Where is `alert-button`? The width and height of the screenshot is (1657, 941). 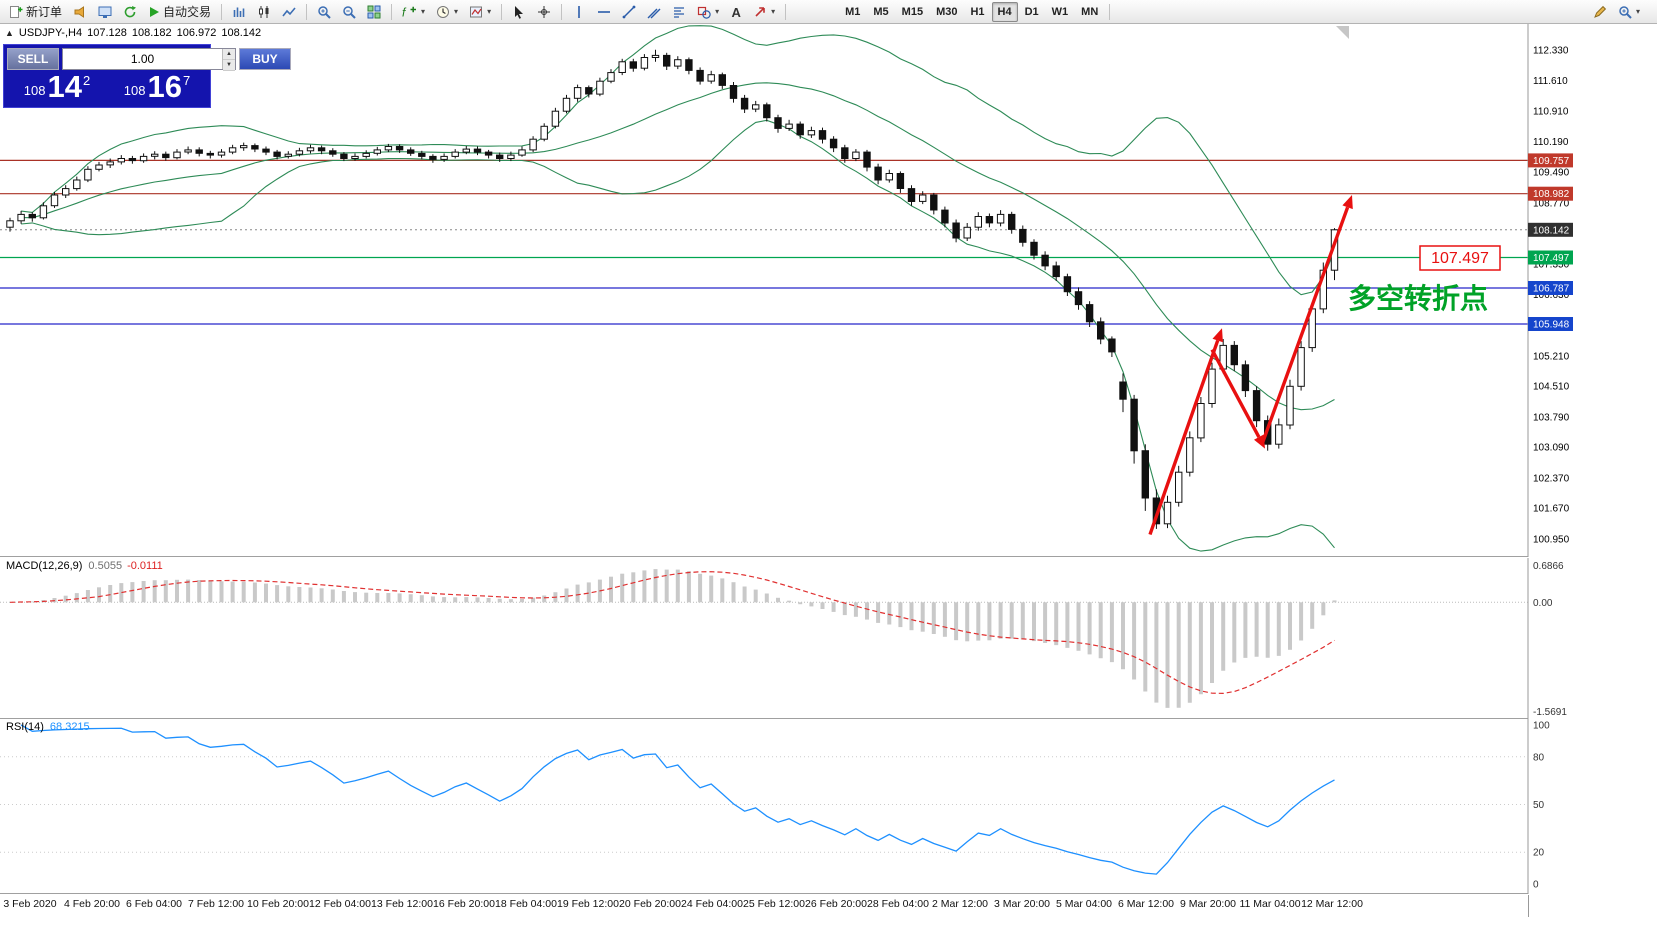
alert-button is located at coordinates (80, 12).